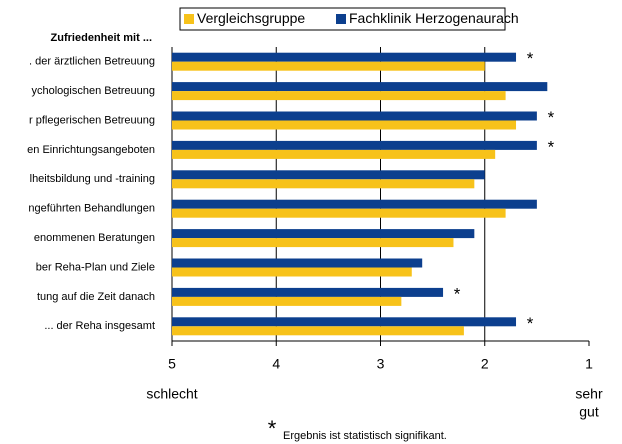 Image resolution: width=622 pixels, height=444 pixels. Describe the element at coordinates (99, 326) in the screenshot. I see `y-tick-label: ... der Reha insgesamt` at that location.